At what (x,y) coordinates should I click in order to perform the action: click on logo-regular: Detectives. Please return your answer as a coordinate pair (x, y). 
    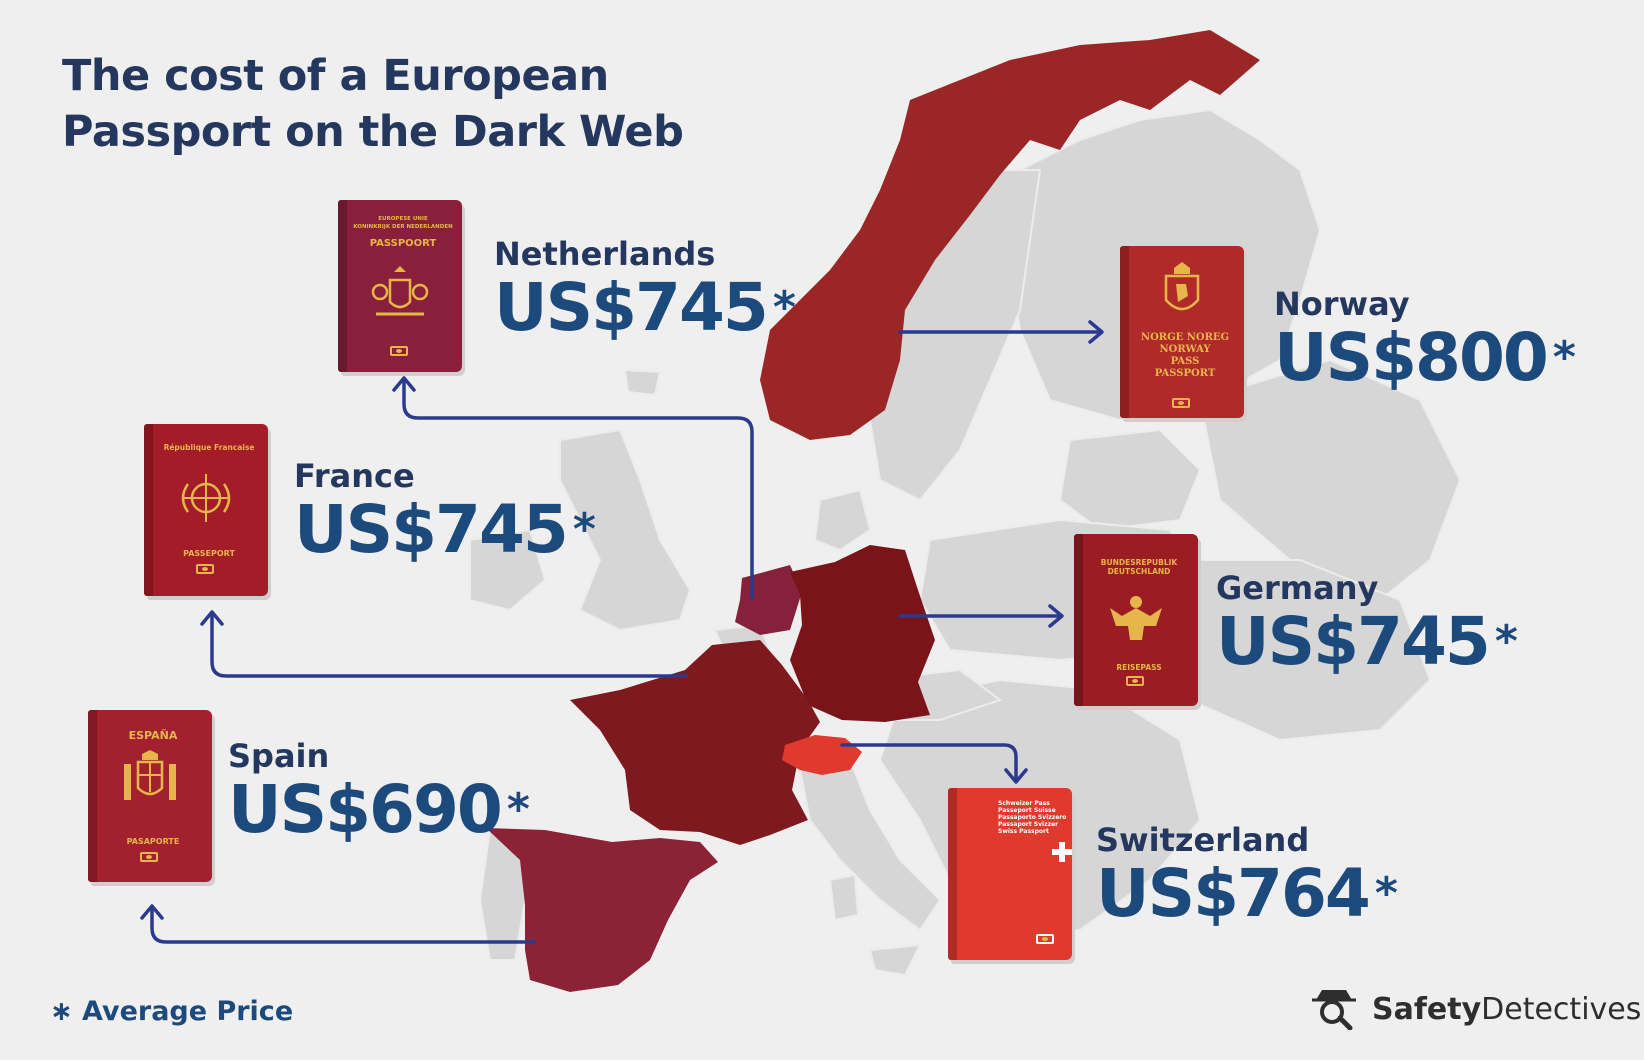
    Looking at the image, I should click on (1561, 1009).